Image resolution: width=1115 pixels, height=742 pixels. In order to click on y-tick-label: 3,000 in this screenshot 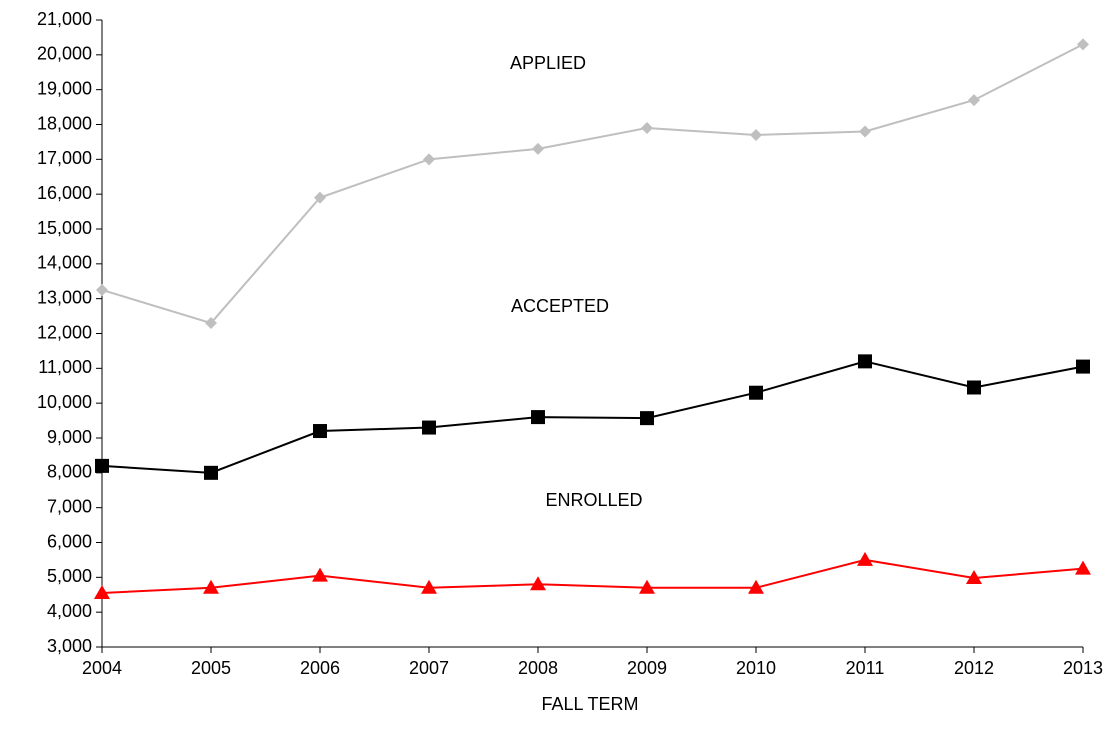, I will do `click(69, 646)`.